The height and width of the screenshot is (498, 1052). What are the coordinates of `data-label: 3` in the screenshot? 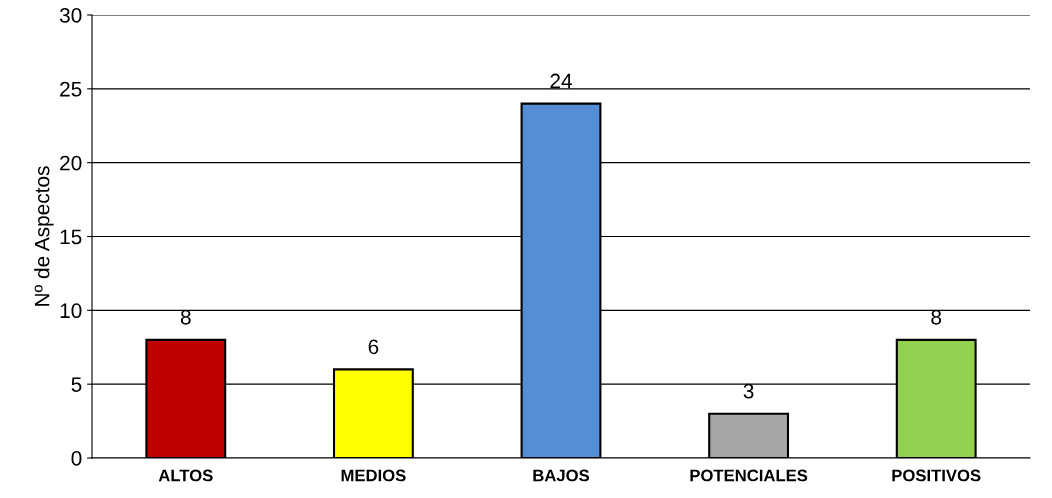 It's located at (748, 391).